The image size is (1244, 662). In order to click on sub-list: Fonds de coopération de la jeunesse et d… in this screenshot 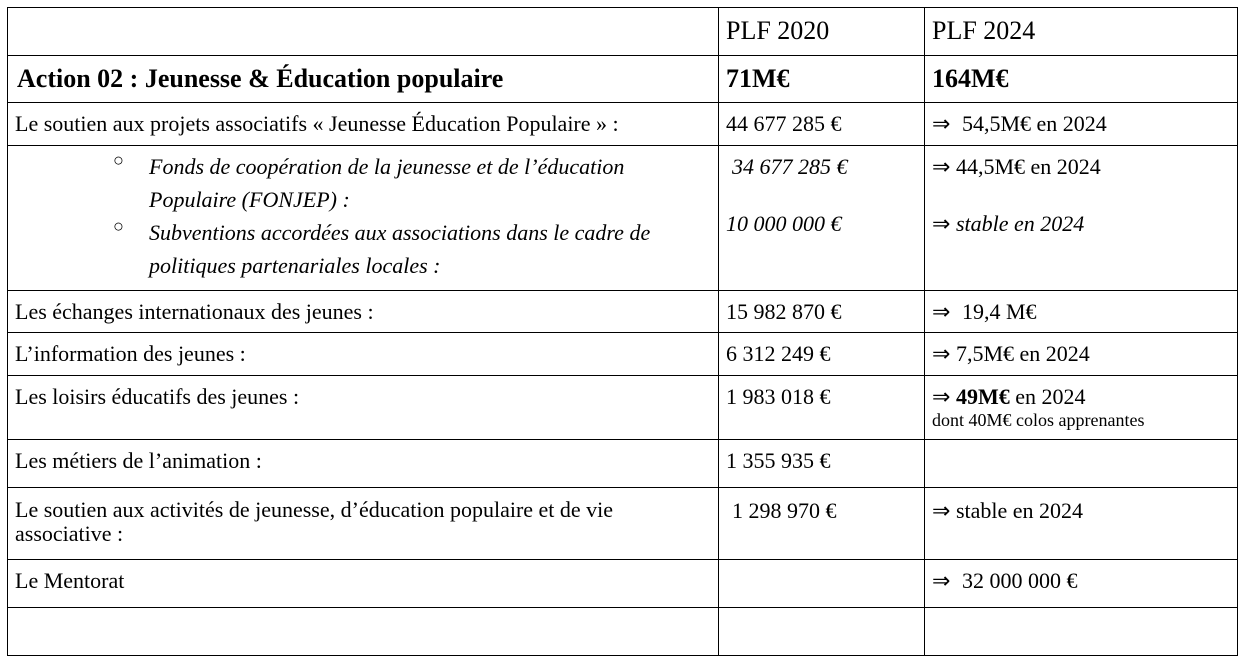, I will do `click(363, 214)`.